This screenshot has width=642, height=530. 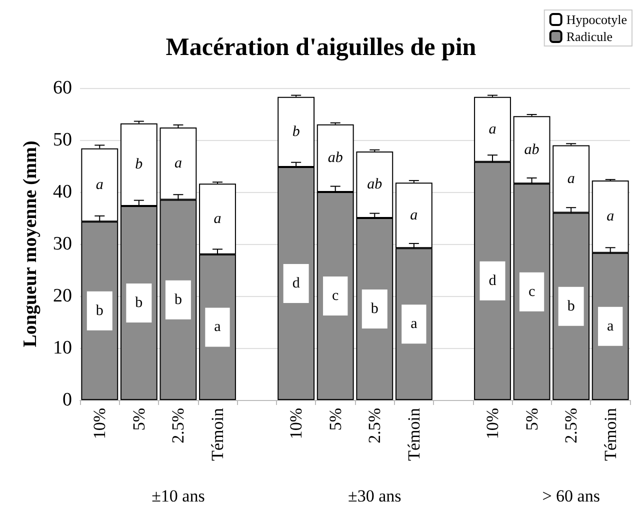 What do you see at coordinates (62, 348) in the screenshot?
I see `y-tick-label: 10` at bounding box center [62, 348].